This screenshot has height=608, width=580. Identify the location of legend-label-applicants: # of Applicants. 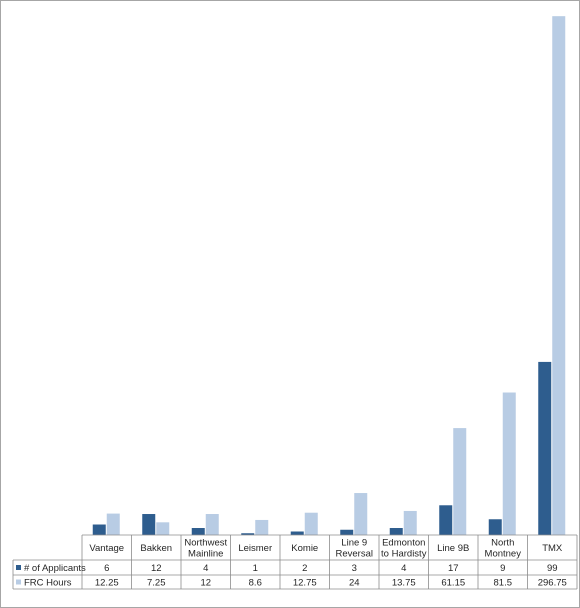
(55, 568).